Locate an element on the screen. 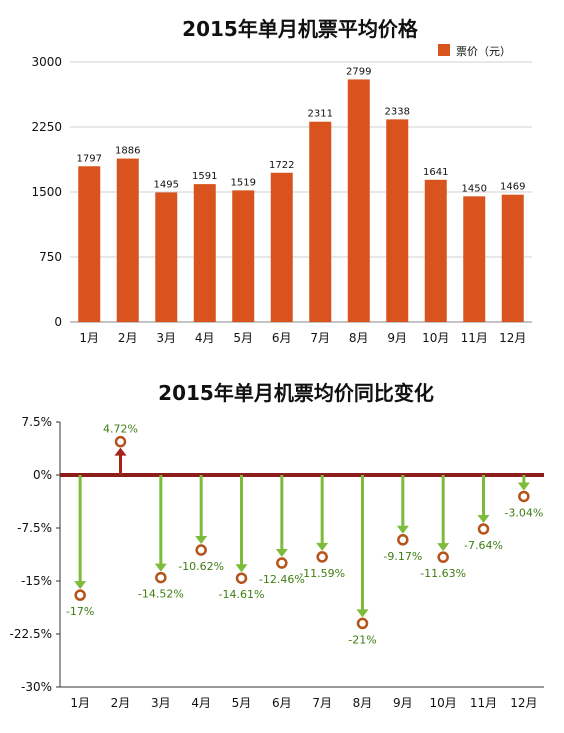 Image resolution: width=564 pixels, height=733 pixels. x-tick-label: 9月 is located at coordinates (403, 703).